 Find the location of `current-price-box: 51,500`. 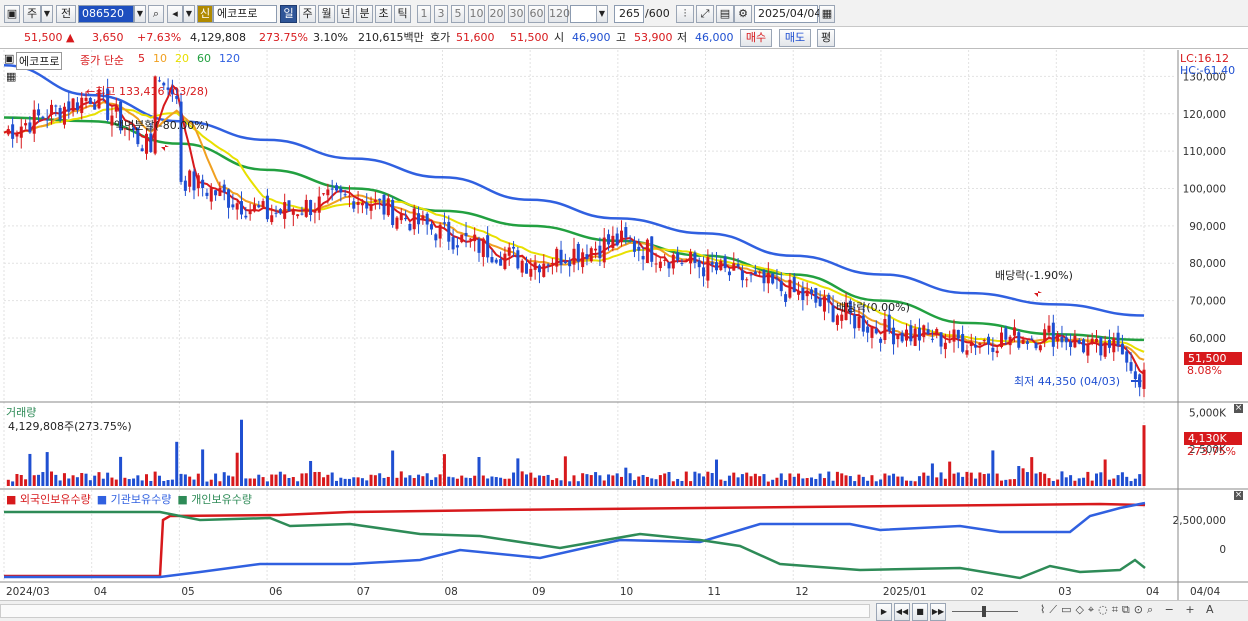

current-price-box: 51,500 is located at coordinates (1213, 358).